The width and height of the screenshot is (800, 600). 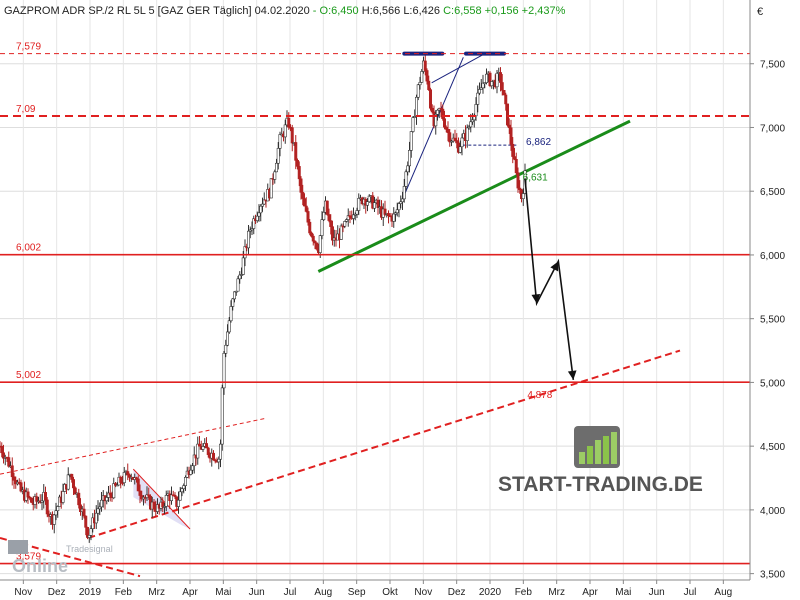 I want to click on tradesignal-logo-icon, so click(x=18, y=547).